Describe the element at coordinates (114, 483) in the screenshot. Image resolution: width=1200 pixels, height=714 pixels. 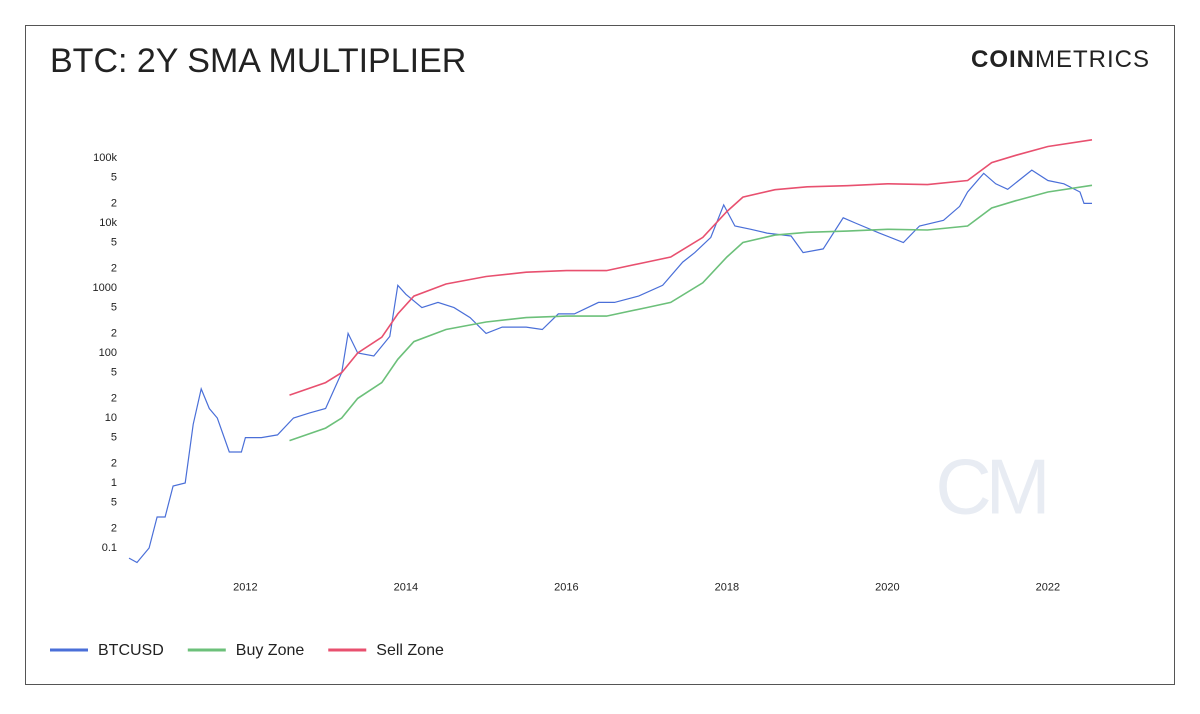
I see `y-tick-label: 1` at that location.